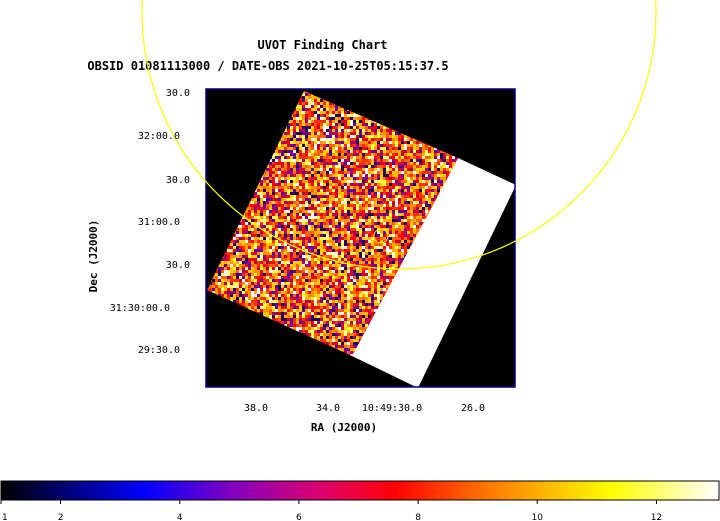 The image size is (720, 521). Describe the element at coordinates (344, 427) in the screenshot. I see `x-axis-label: RA (J2000)` at that location.